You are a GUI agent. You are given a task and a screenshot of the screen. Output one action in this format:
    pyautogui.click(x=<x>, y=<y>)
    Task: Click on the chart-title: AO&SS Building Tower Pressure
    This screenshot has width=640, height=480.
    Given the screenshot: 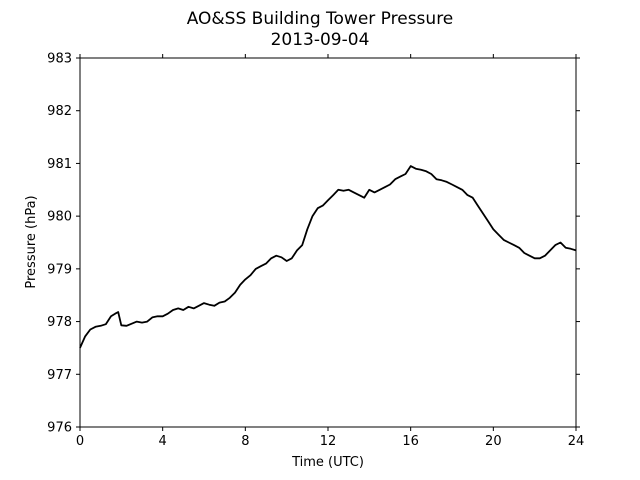 What is the action you would take?
    pyautogui.click(x=320, y=19)
    